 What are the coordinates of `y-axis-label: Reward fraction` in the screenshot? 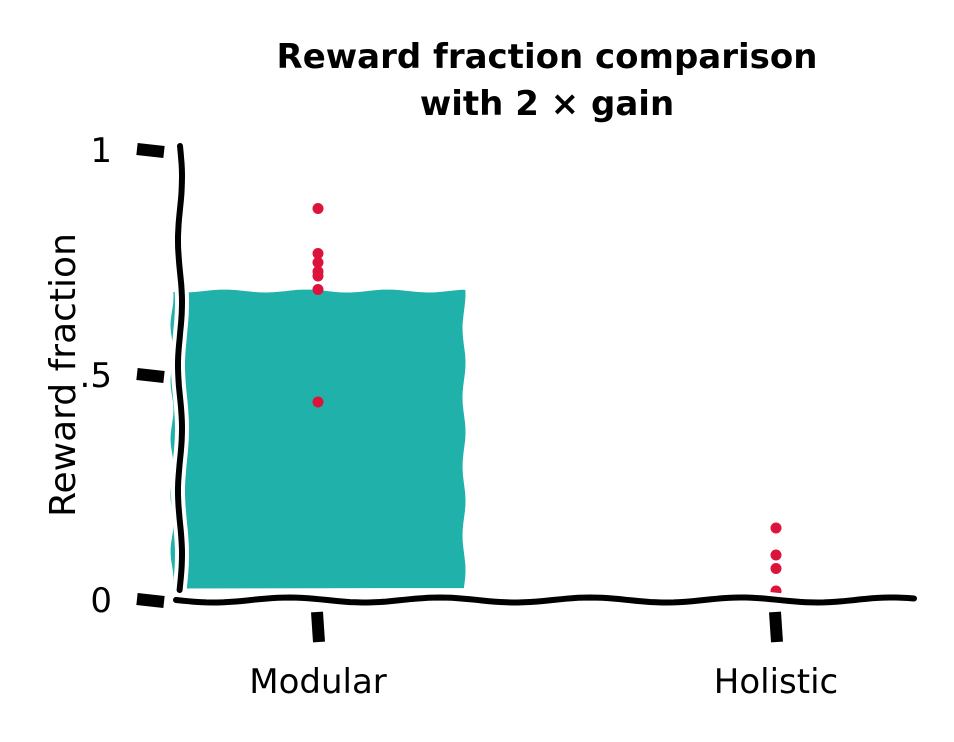 It's located at (63, 375).